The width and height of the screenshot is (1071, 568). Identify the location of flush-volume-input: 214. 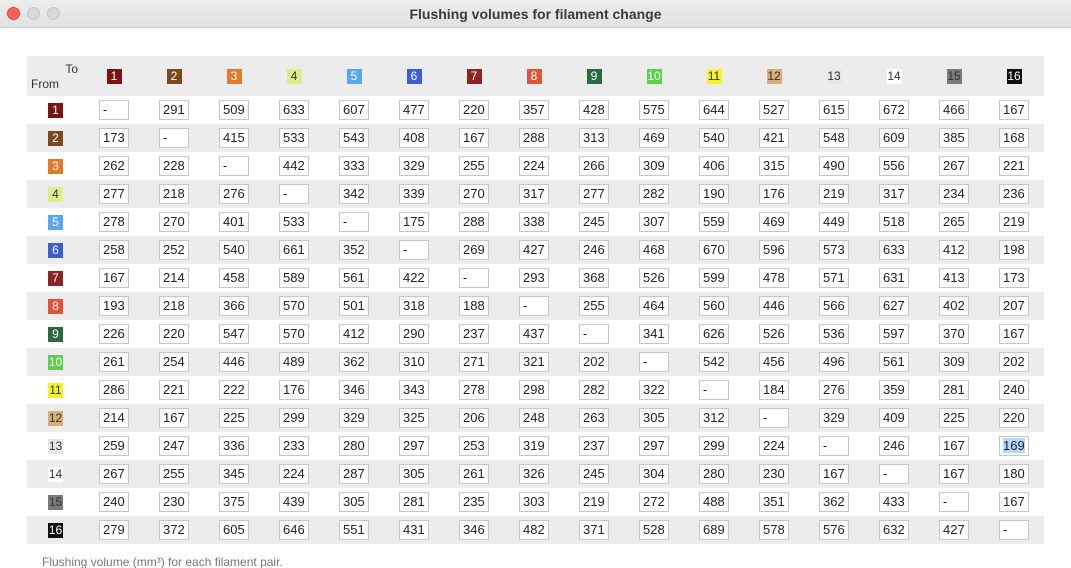
(114, 418).